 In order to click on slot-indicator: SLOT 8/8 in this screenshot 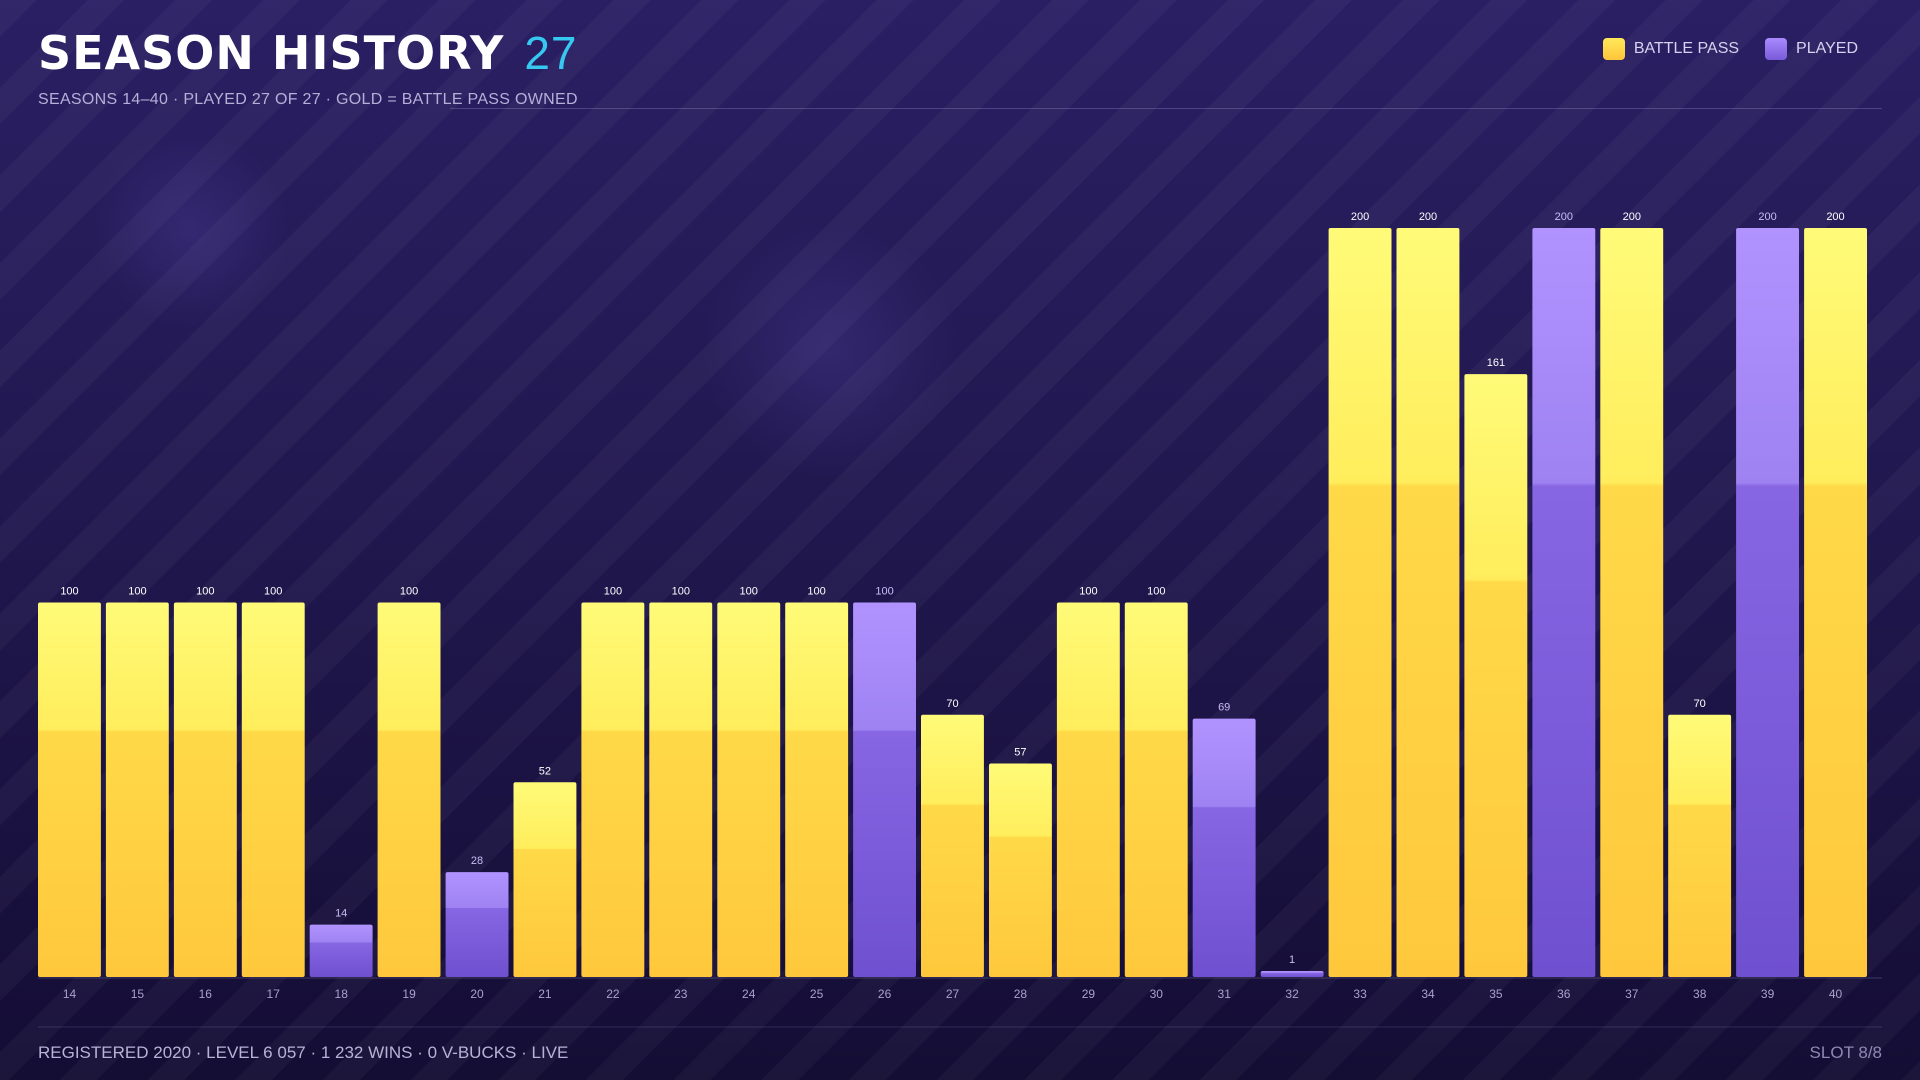, I will do `click(1845, 1052)`.